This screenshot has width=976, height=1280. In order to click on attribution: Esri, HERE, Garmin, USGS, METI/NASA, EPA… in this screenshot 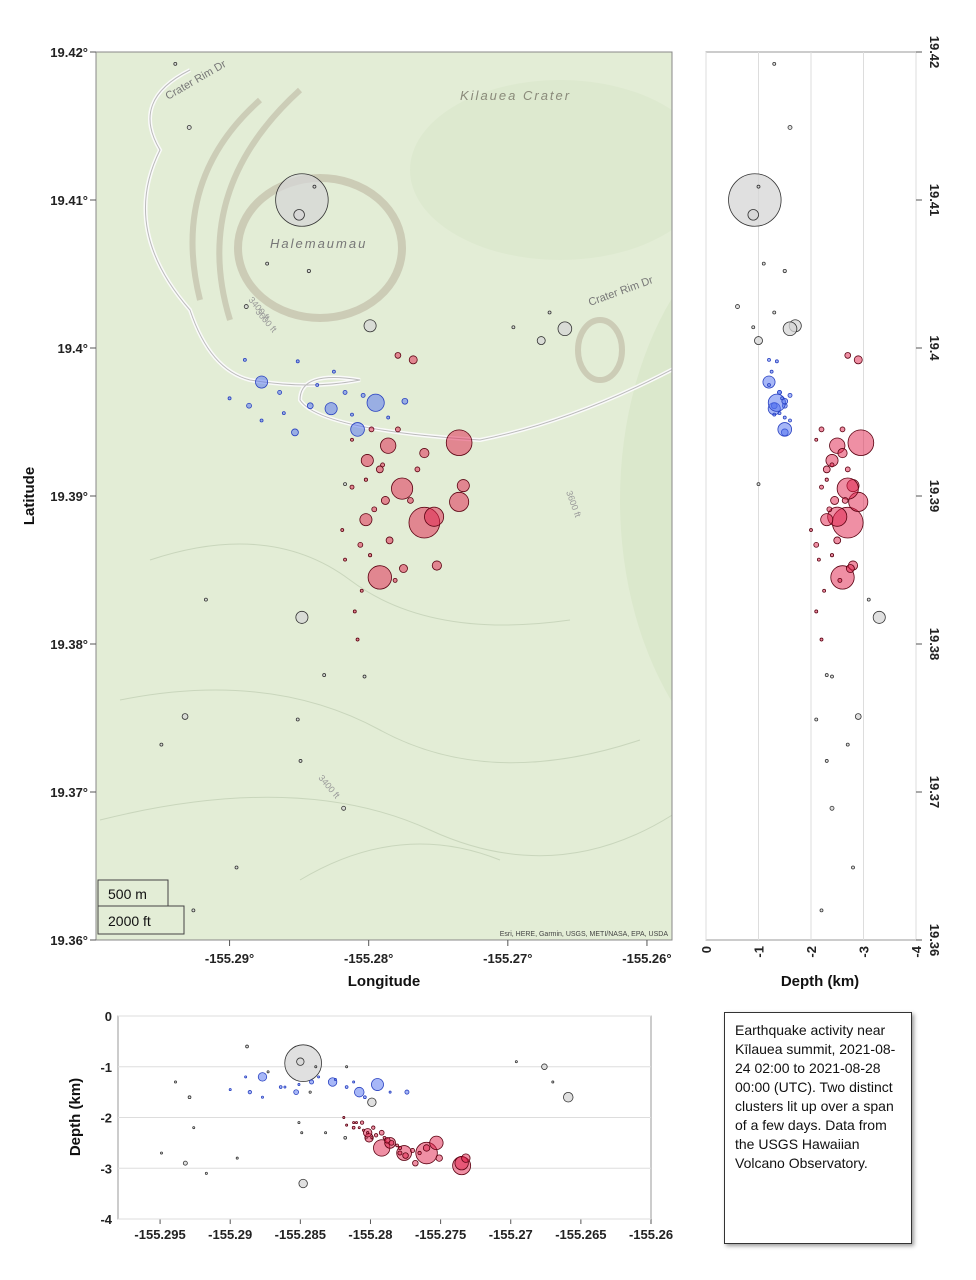, I will do `click(584, 934)`.